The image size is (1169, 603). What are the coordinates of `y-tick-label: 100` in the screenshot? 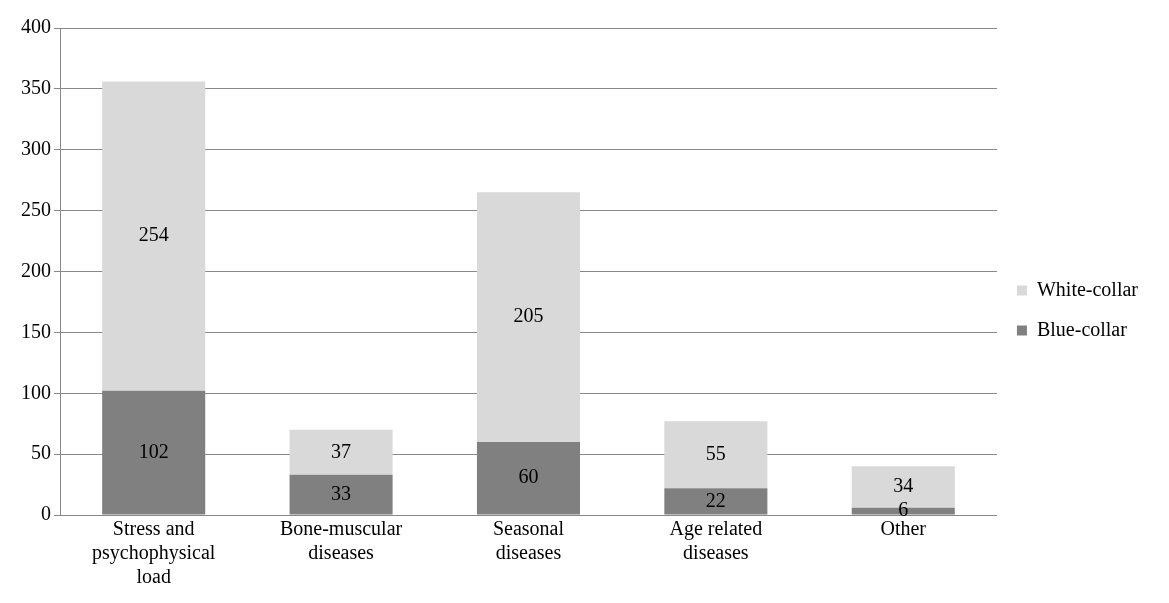 It's located at (36, 391).